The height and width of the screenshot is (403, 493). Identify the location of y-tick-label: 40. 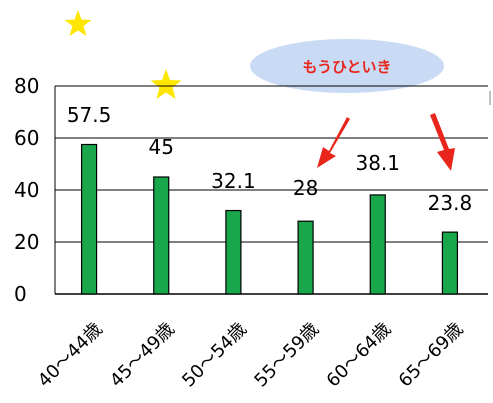
(26, 190).